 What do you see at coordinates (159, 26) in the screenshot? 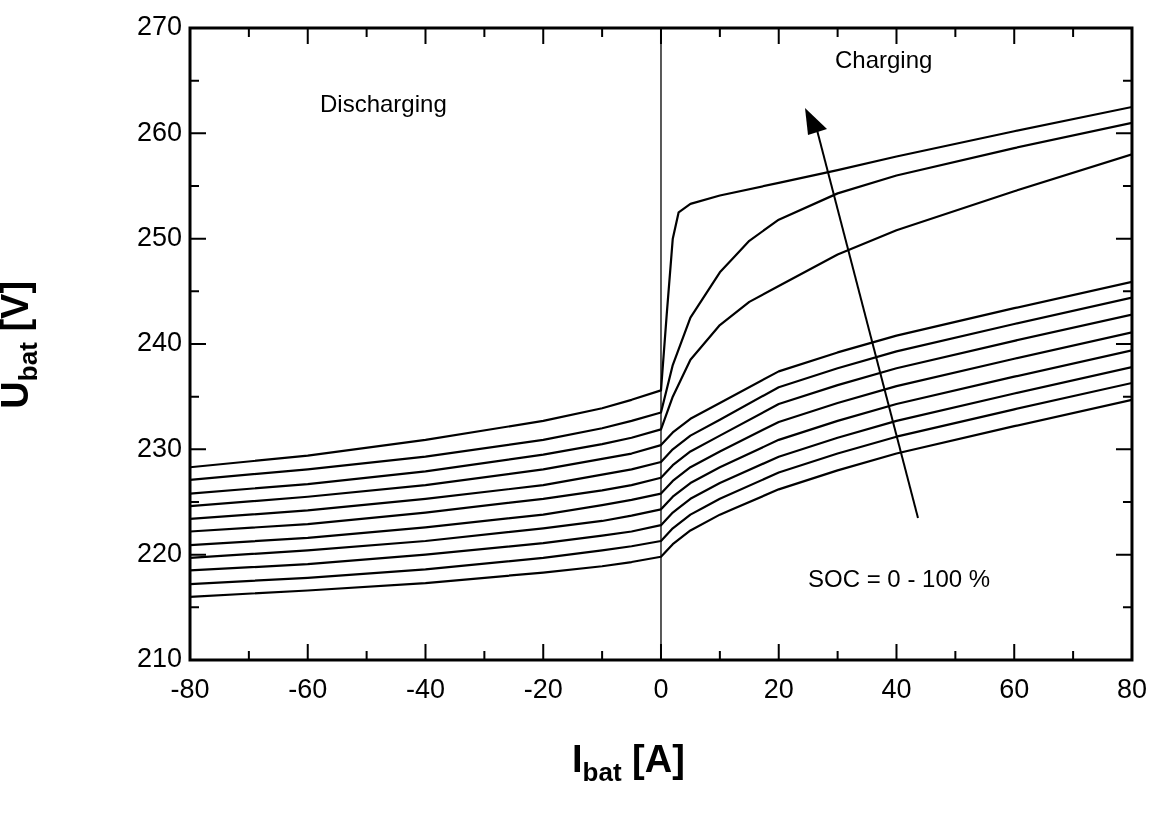
I see `y-tick-label: 270` at bounding box center [159, 26].